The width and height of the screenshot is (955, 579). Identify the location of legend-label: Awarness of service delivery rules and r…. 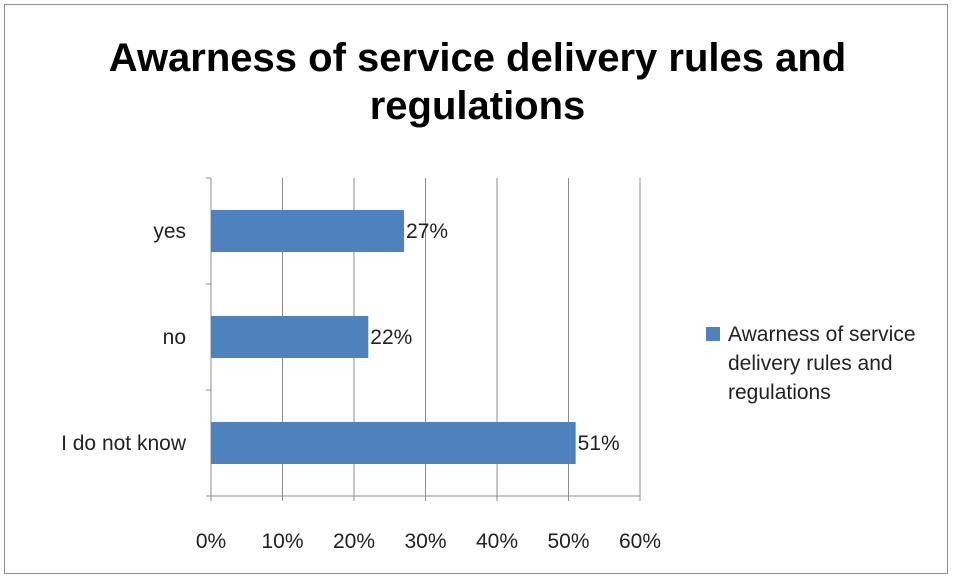
(822, 363).